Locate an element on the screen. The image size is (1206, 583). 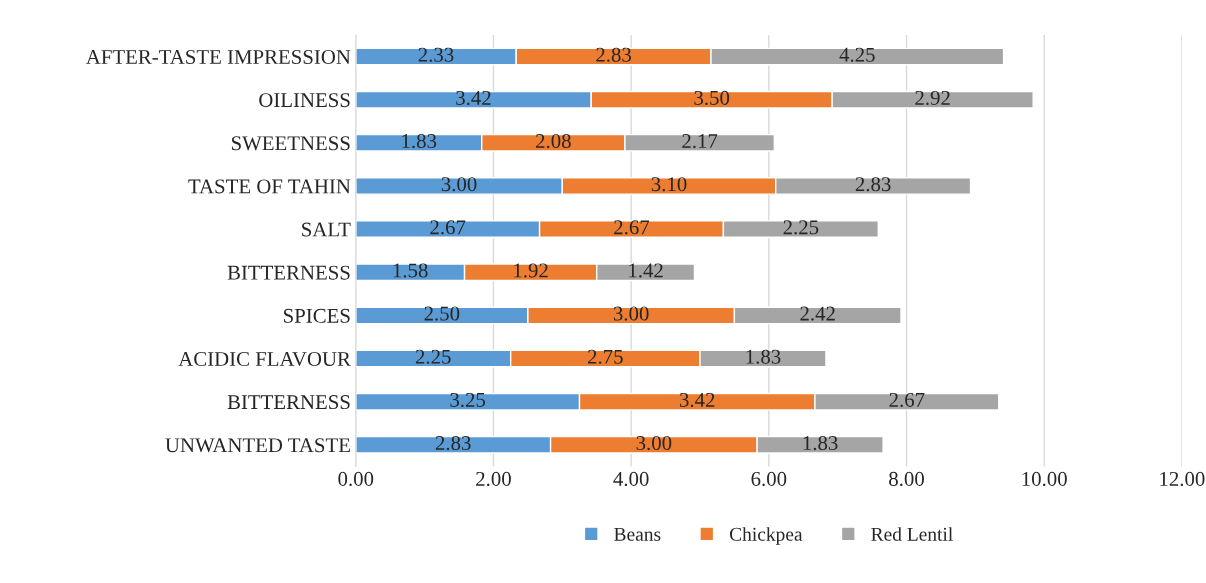
y-tick-label: SWEETNESS is located at coordinates (290, 143).